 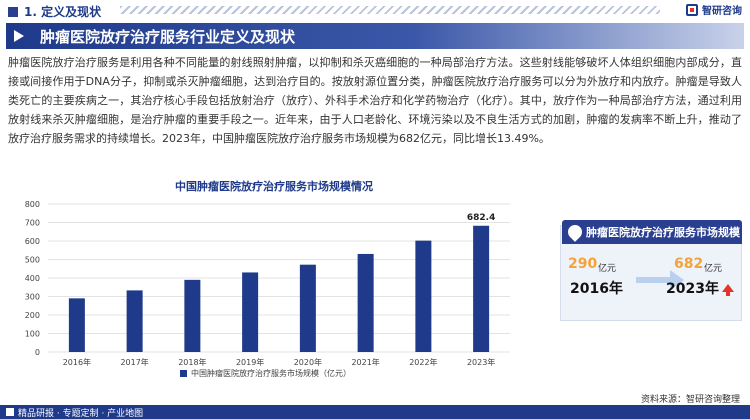 What do you see at coordinates (32, 260) in the screenshot?
I see `y-tick-label: 500` at bounding box center [32, 260].